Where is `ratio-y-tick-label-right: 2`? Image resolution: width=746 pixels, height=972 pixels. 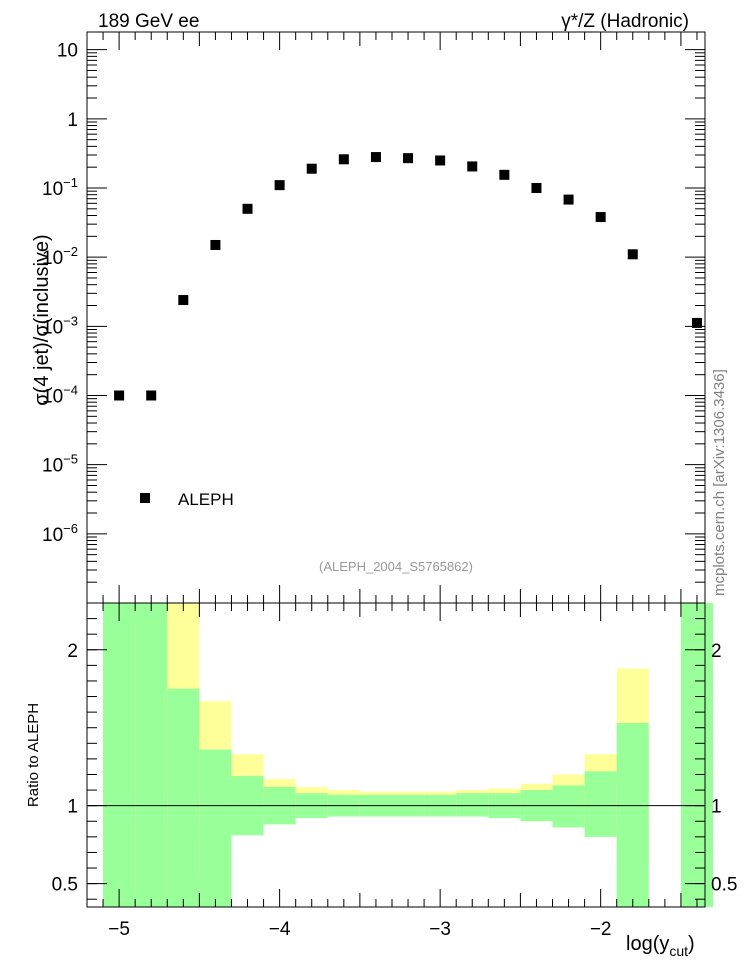 ratio-y-tick-label-right: 2 is located at coordinates (716, 651).